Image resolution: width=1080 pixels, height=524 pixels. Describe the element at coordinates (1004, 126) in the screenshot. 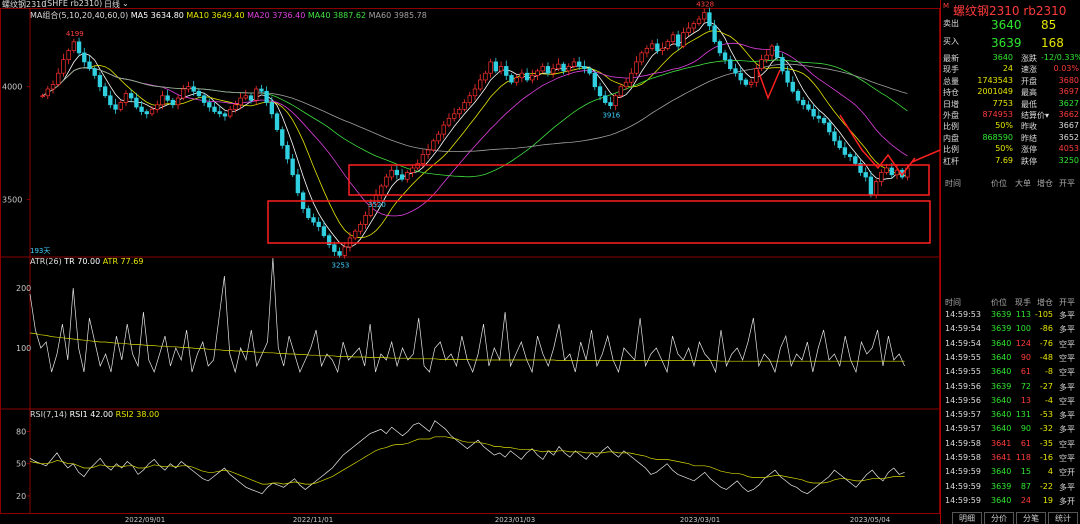

I see `quote-value: 50%` at that location.